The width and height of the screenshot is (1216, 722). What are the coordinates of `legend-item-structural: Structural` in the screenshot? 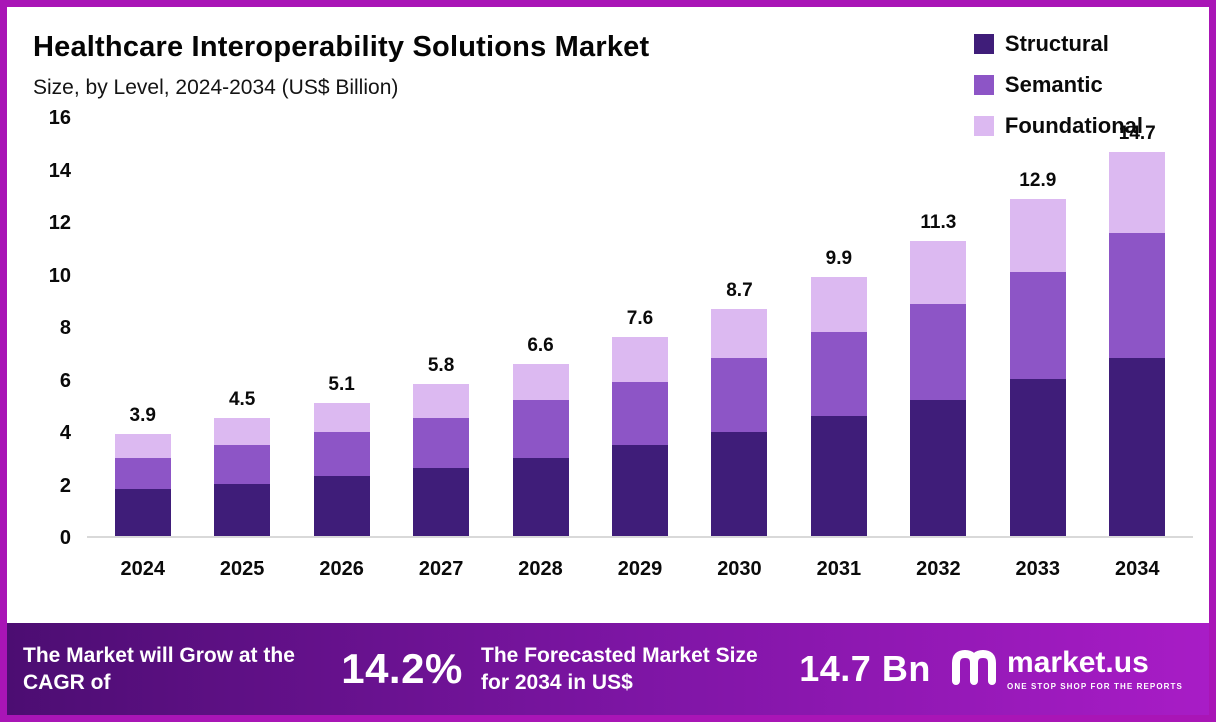 It's located at (1058, 44).